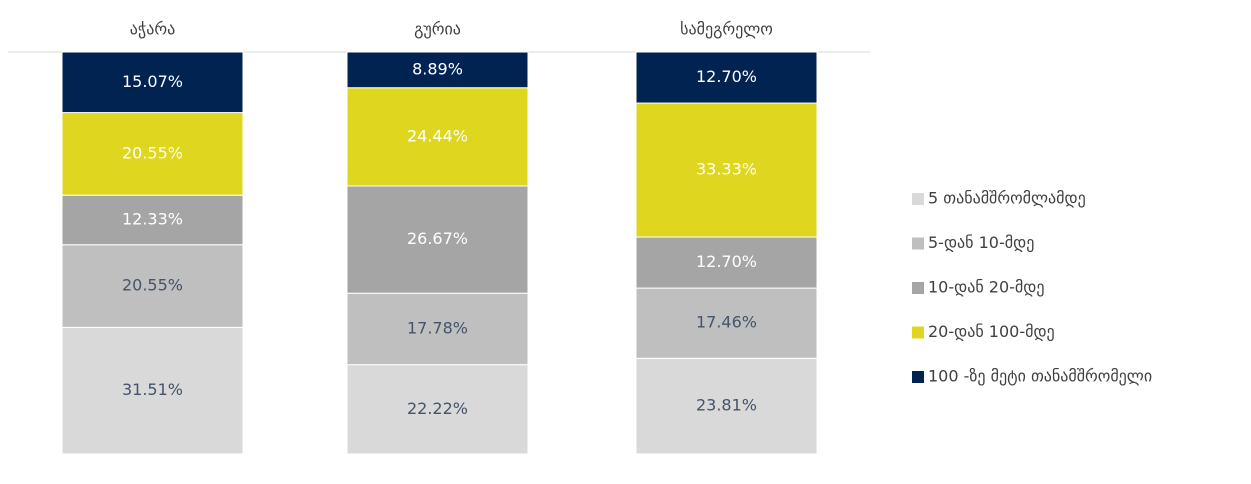 This screenshot has width=1251, height=484. What do you see at coordinates (991, 331) in the screenshot?
I see `legend-label: 20-დან 100-მდე` at bounding box center [991, 331].